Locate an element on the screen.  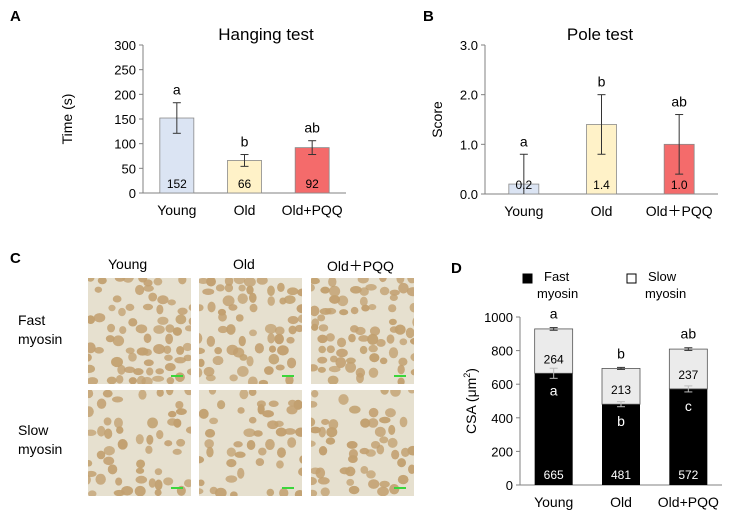
y-tick-label: 300 is located at coordinates (125, 45).